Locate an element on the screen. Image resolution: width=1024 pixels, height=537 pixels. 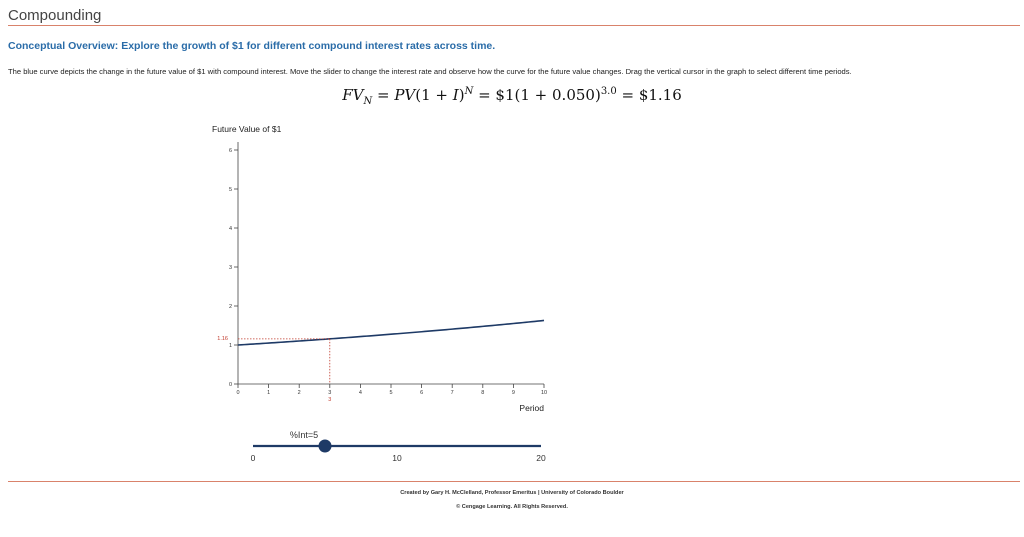
formula-fv: FV is located at coordinates (353, 95).